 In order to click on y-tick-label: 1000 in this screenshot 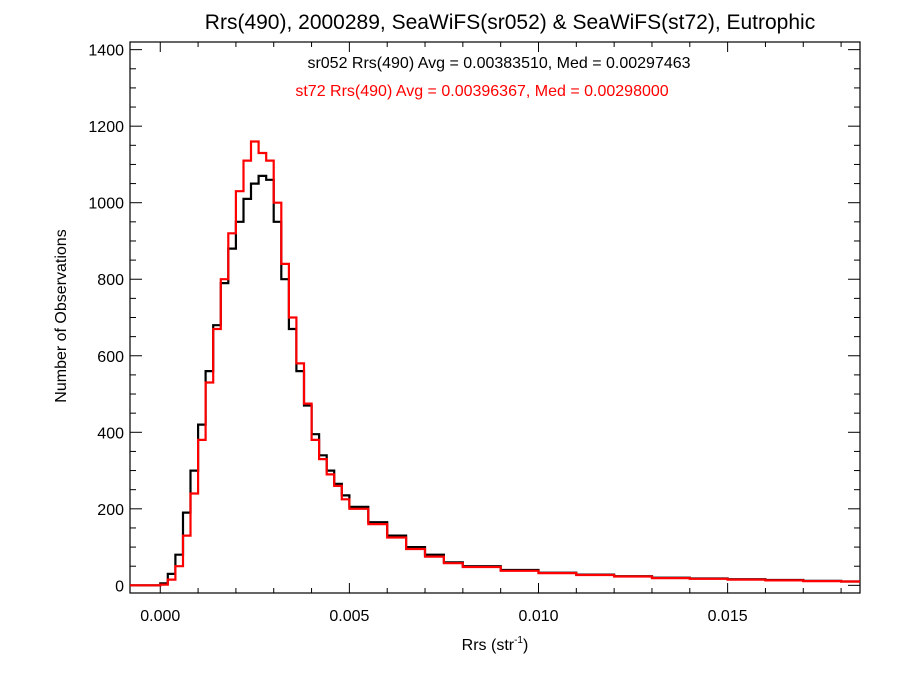, I will do `click(106, 204)`.